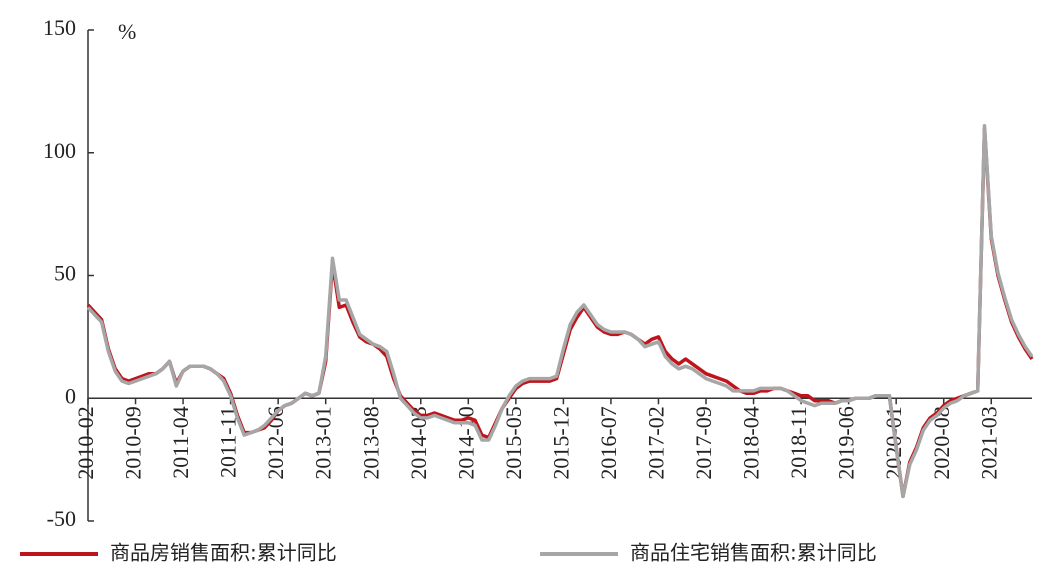  I want to click on y-tick-label: 150, so click(59, 27).